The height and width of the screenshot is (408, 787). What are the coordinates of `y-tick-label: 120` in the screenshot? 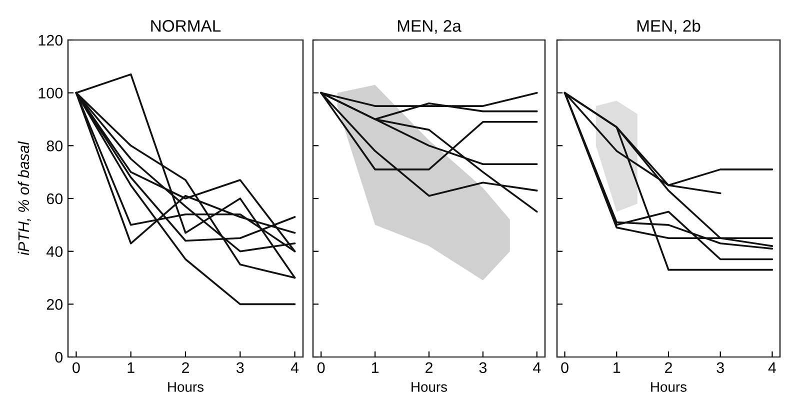 It's located at (50, 40).